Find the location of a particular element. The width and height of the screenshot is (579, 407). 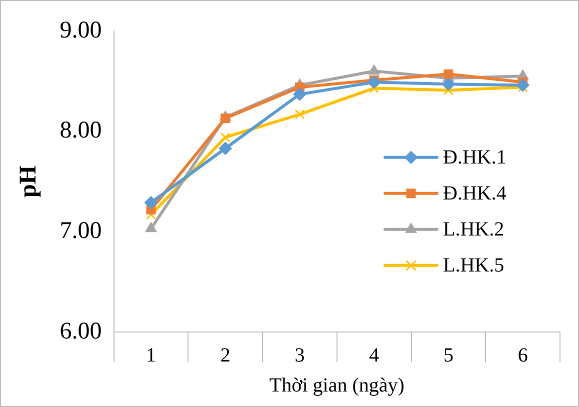

y-tick-label: 6.00 is located at coordinates (81, 331).